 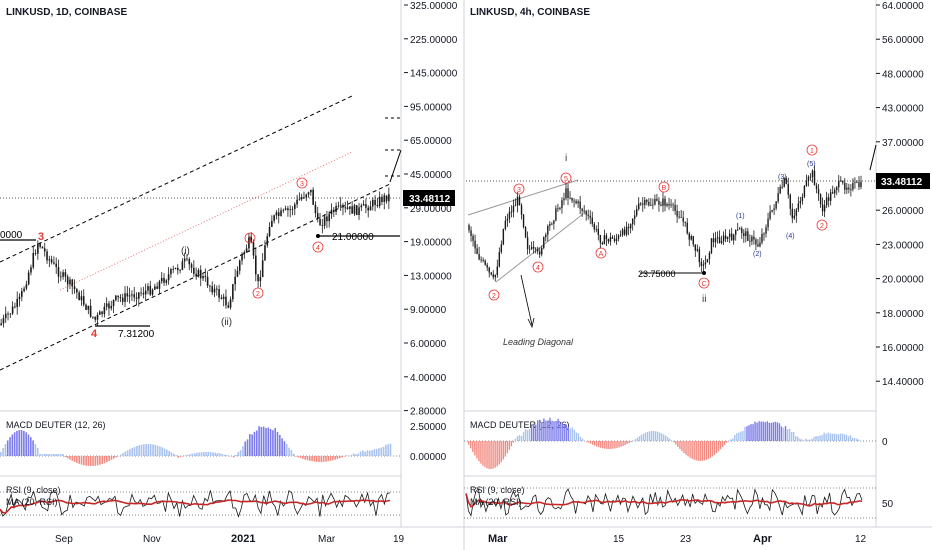 What do you see at coordinates (903, 143) in the screenshot?
I see `price-tick-label: 37.00000` at bounding box center [903, 143].